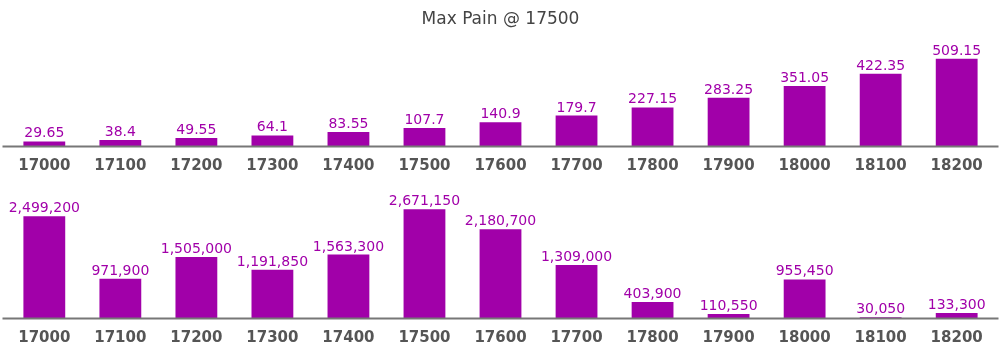 This screenshot has width=1004, height=347. Describe the element at coordinates (728, 304) in the screenshot. I see `data-label: 110,550` at that location.